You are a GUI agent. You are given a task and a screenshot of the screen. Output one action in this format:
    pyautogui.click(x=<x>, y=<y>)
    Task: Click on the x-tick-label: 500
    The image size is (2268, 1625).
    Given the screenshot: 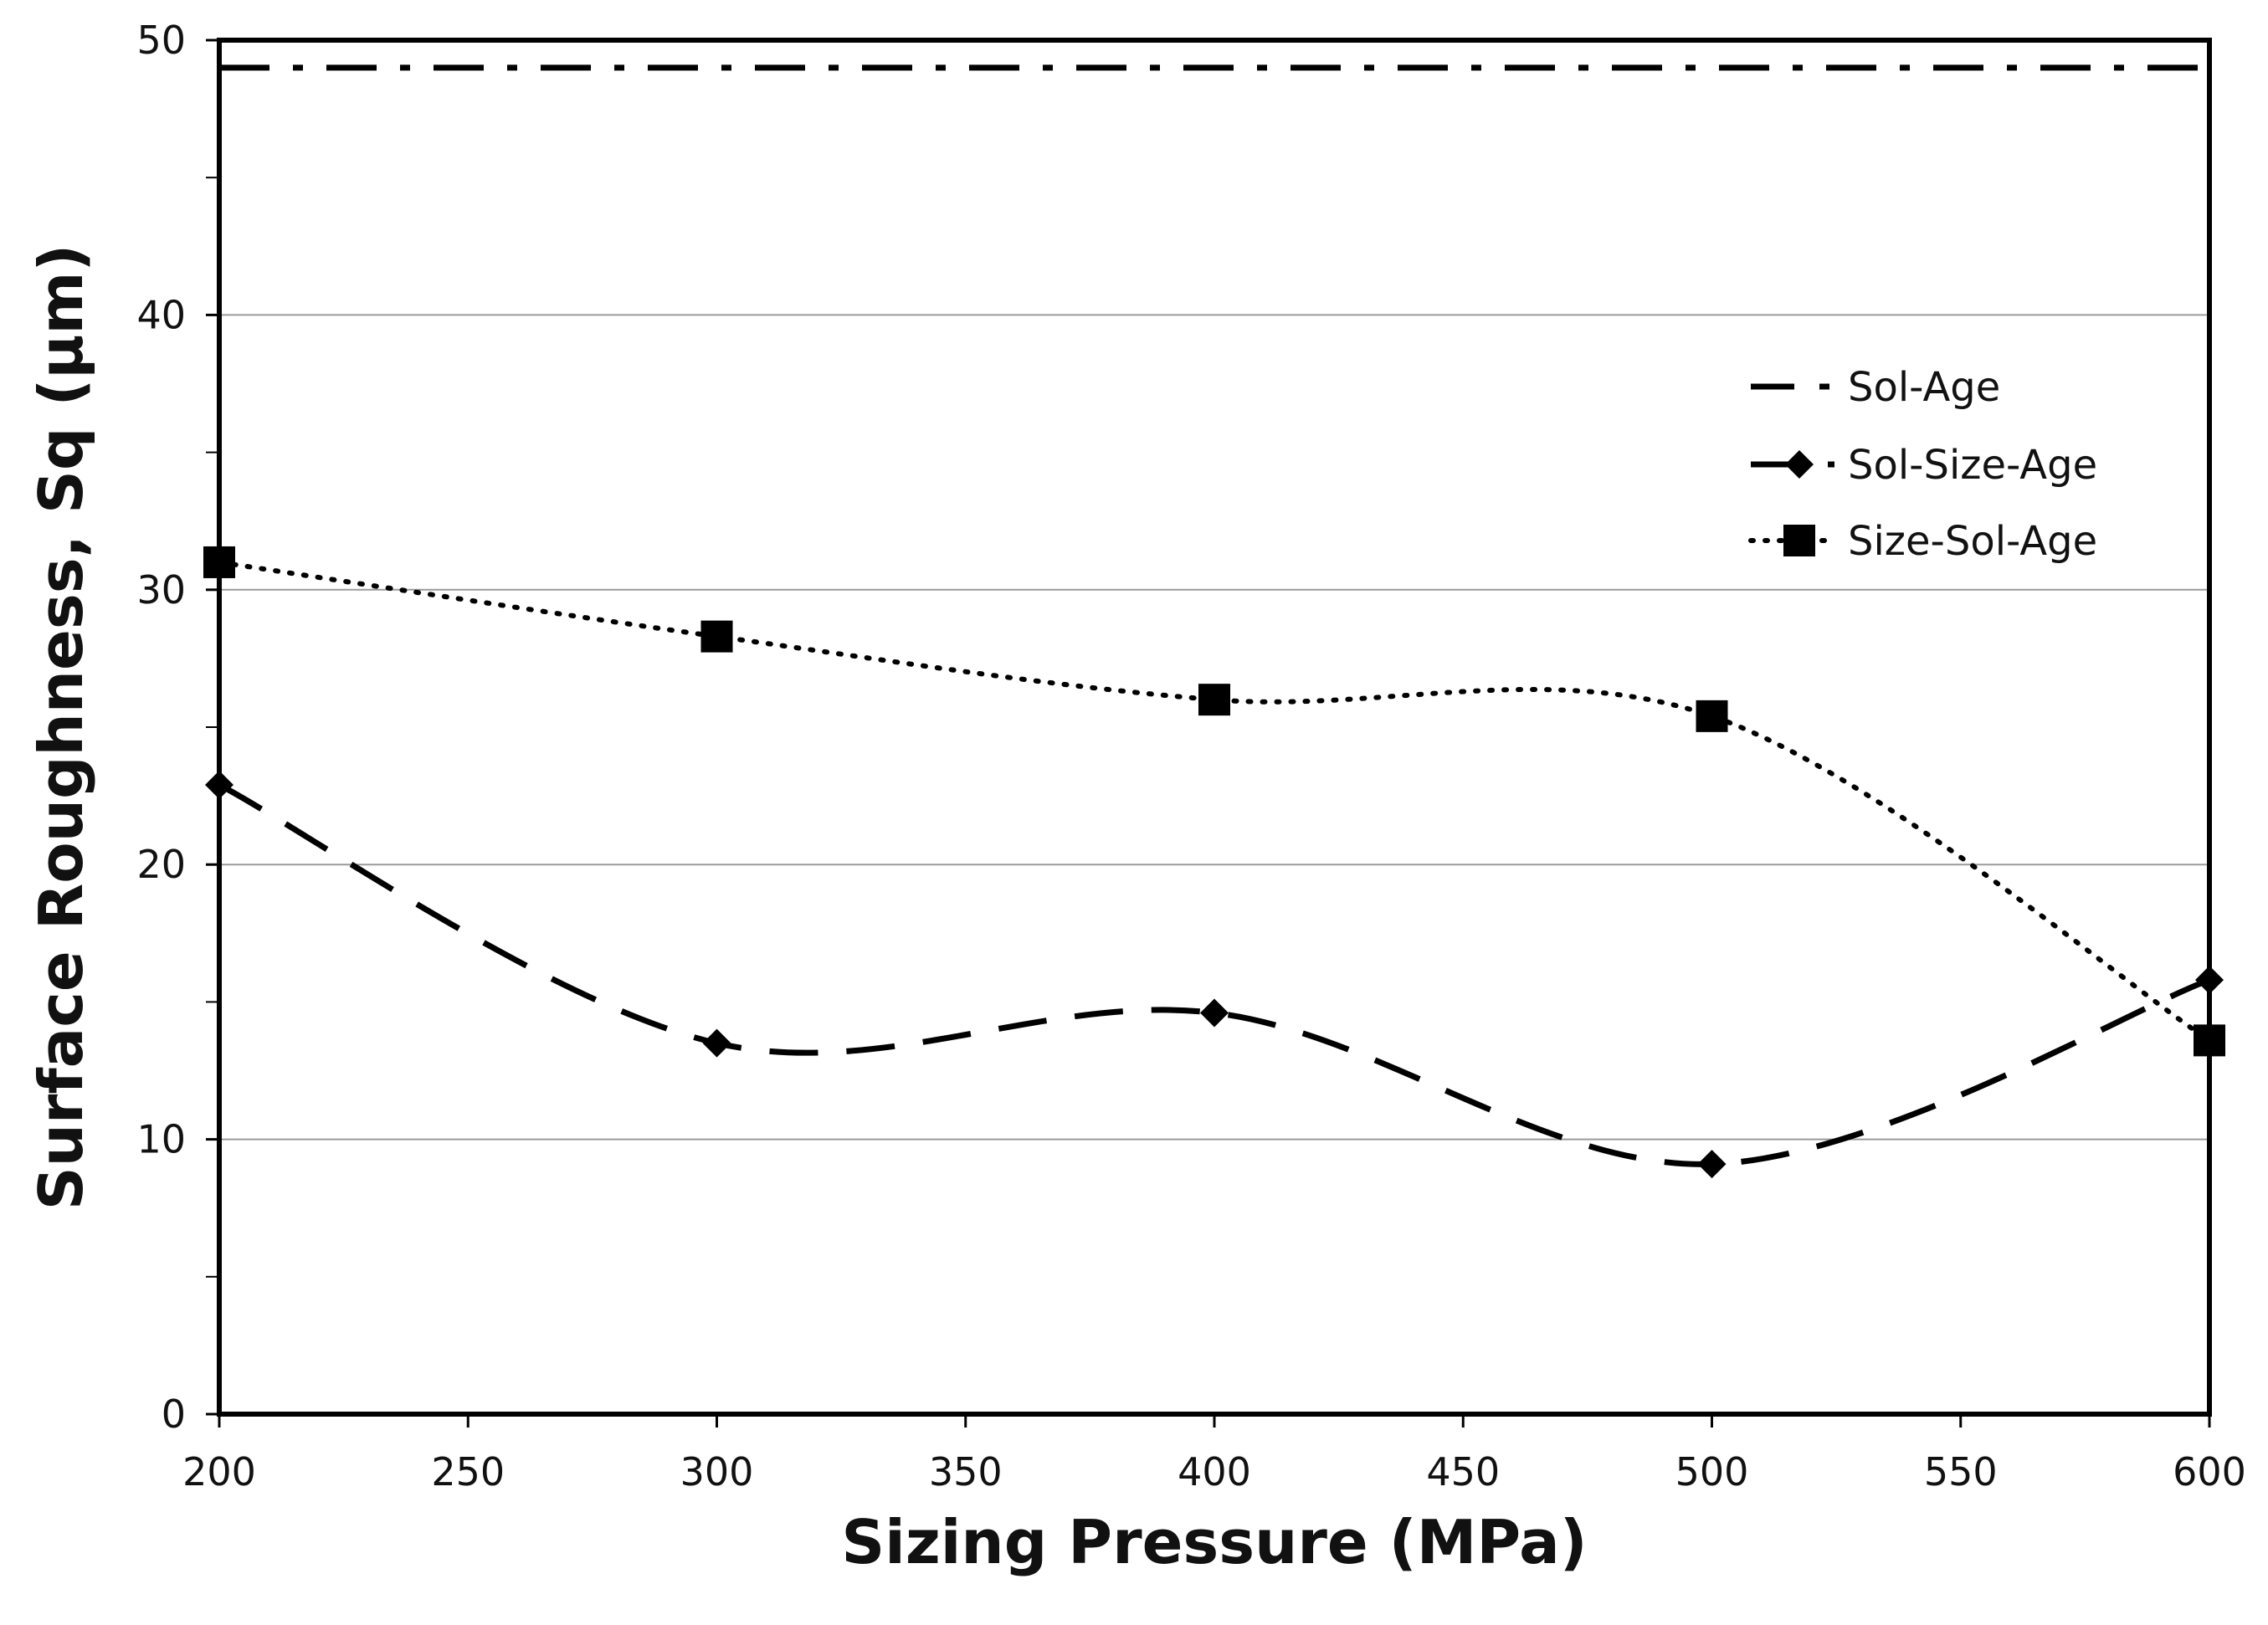 What is the action you would take?
    pyautogui.click(x=1712, y=1471)
    